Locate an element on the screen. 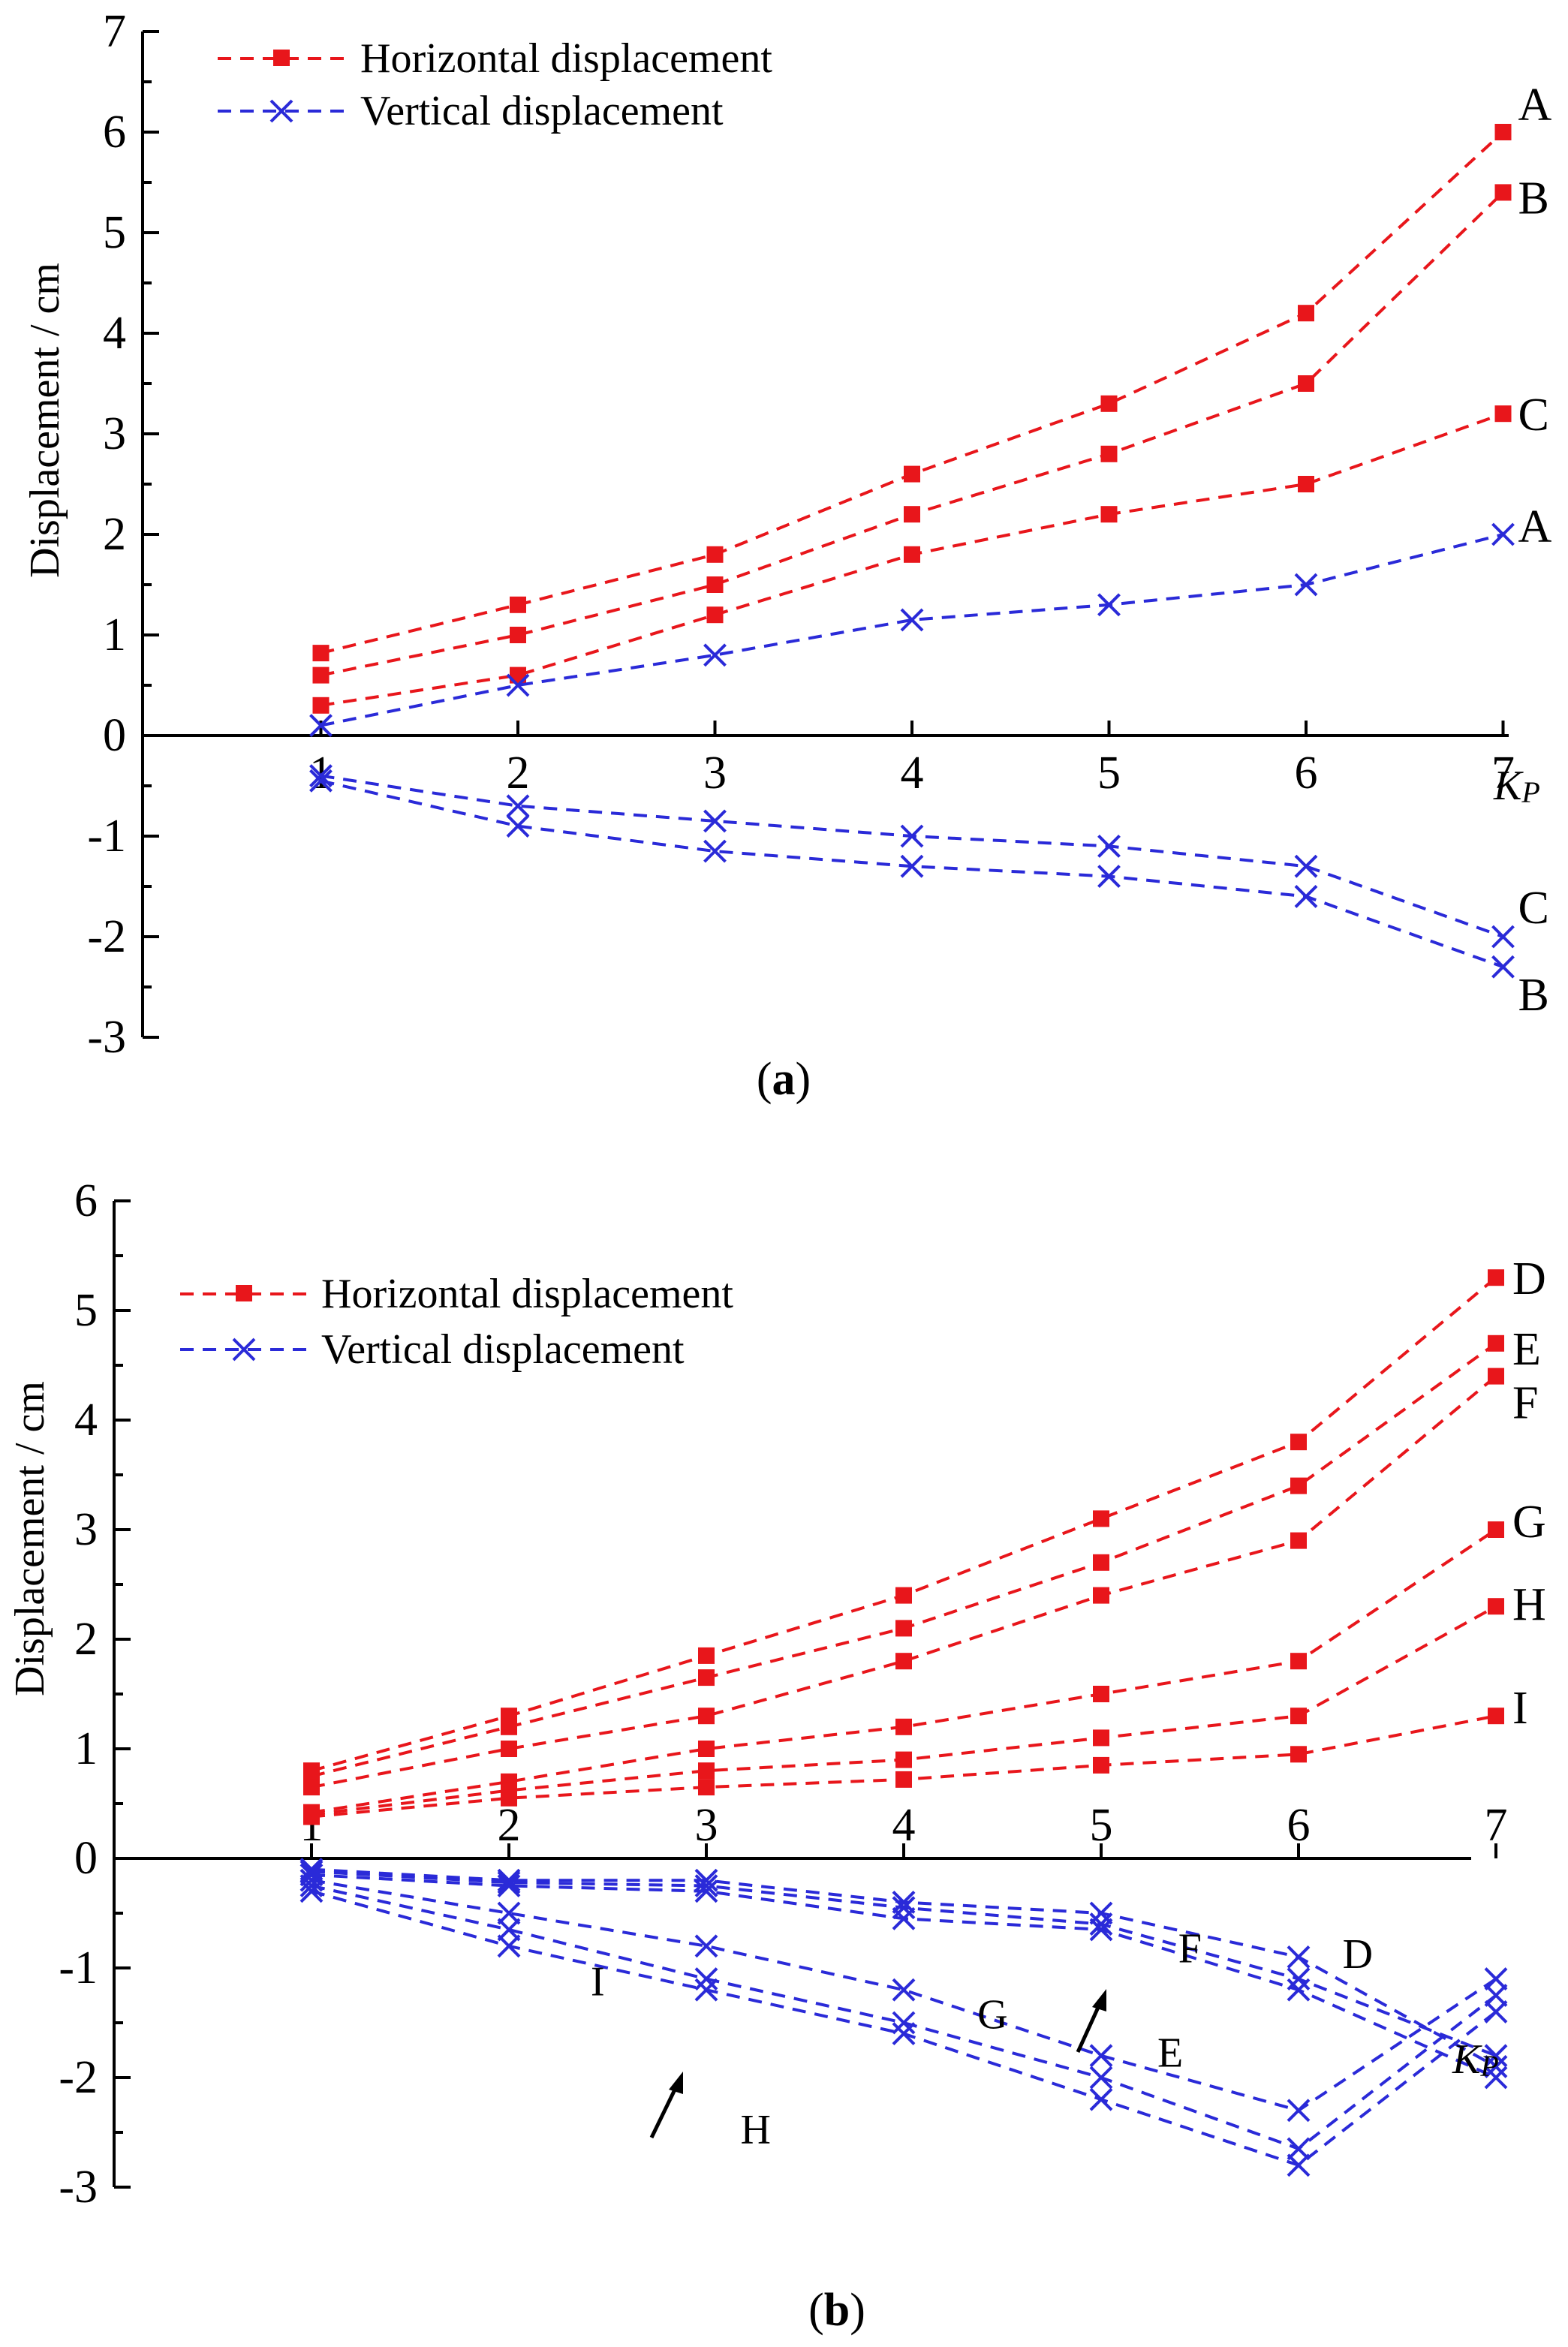 Image resolution: width=1568 pixels, height=2347 pixels. series-line-vertical-D is located at coordinates (904, 1968).